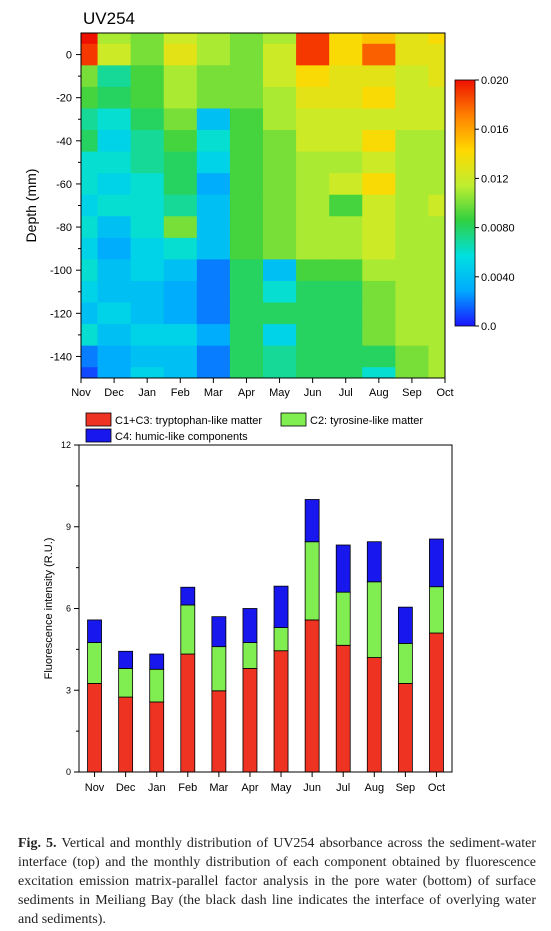 The width and height of the screenshot is (551, 931). Describe the element at coordinates (293, 419) in the screenshot. I see `legend-swatch-c2` at that location.